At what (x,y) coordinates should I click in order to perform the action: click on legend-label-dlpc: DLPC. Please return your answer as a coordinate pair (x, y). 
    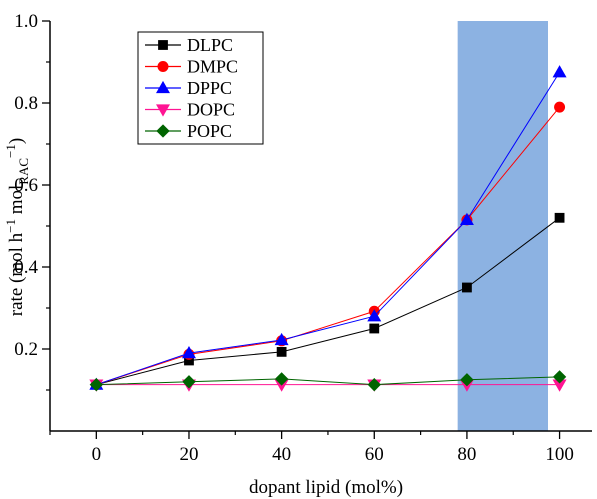
    Looking at the image, I should click on (210, 45).